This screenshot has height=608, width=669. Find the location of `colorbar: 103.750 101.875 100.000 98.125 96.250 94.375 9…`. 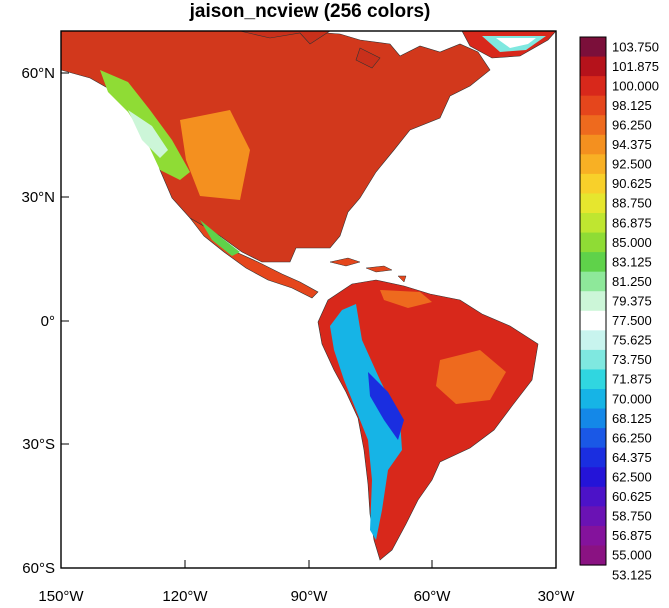

colorbar: 103.750 101.875 100.000 98.125 96.250 94.375 9… is located at coordinates (619, 309).